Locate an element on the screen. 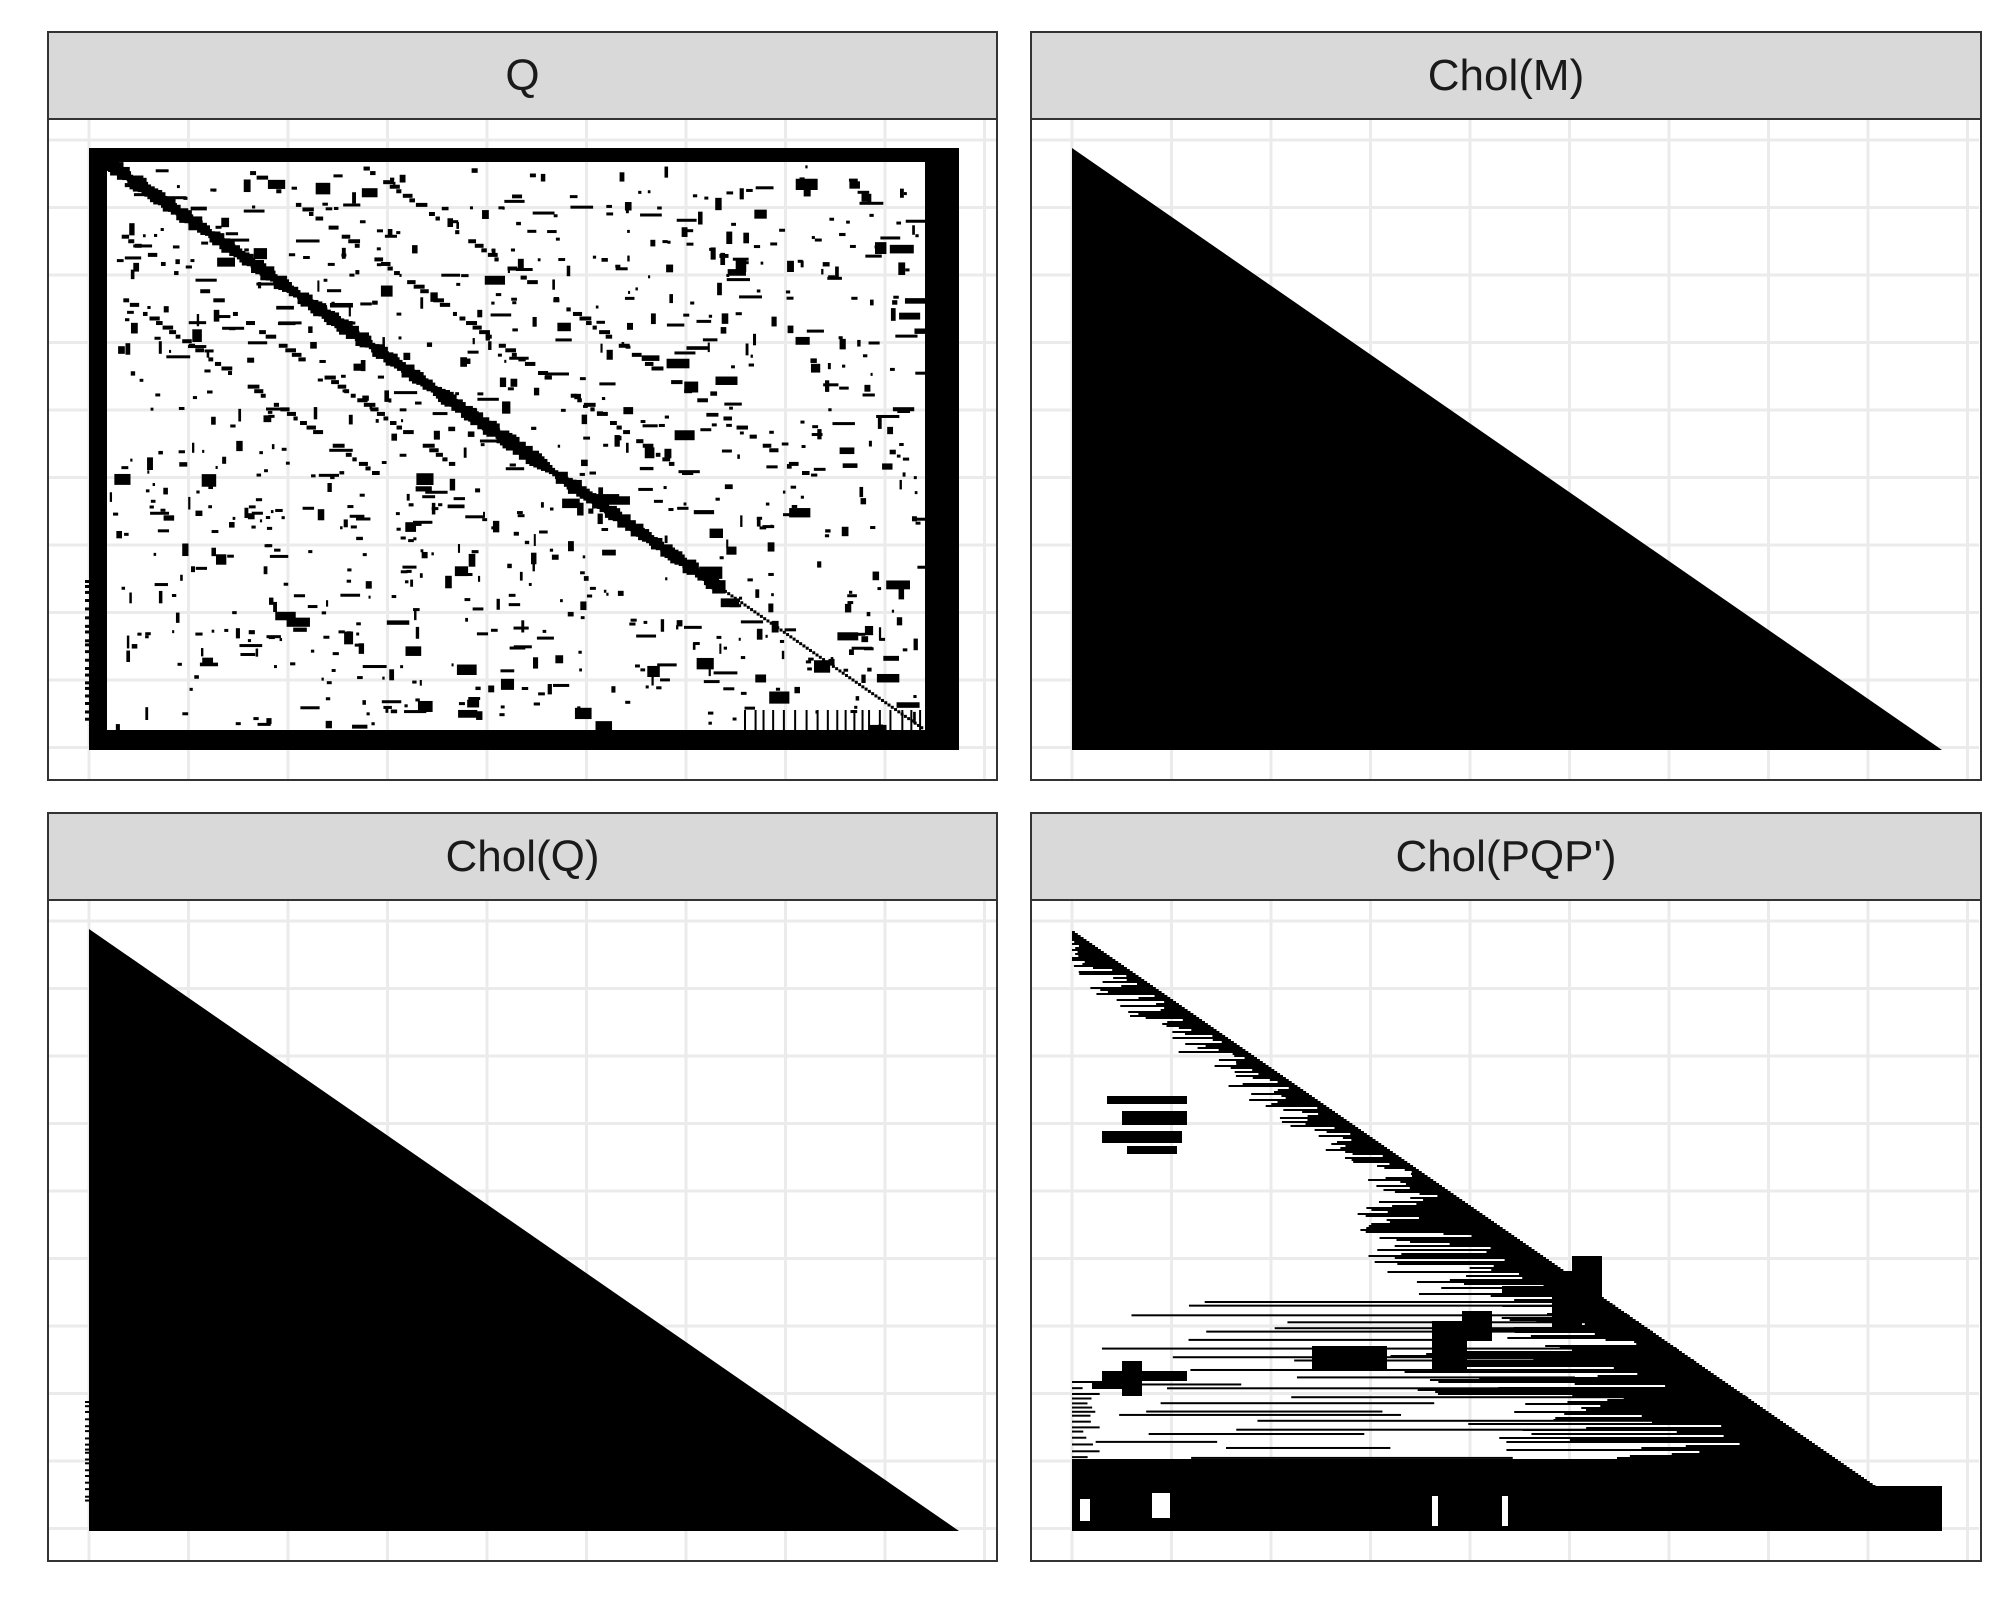 This screenshot has width=2000, height=1600. facet-label-chol-m: Chol(M) is located at coordinates (1506, 75).